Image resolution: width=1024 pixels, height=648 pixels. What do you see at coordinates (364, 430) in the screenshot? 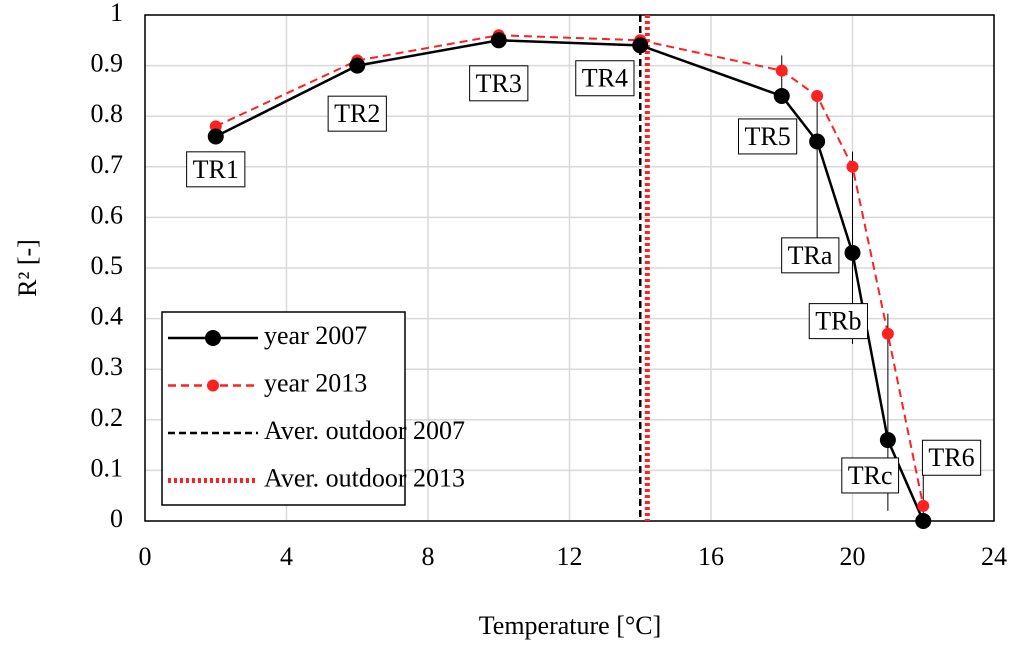
I see `legend-label: Aver. outdoor 2007` at bounding box center [364, 430].